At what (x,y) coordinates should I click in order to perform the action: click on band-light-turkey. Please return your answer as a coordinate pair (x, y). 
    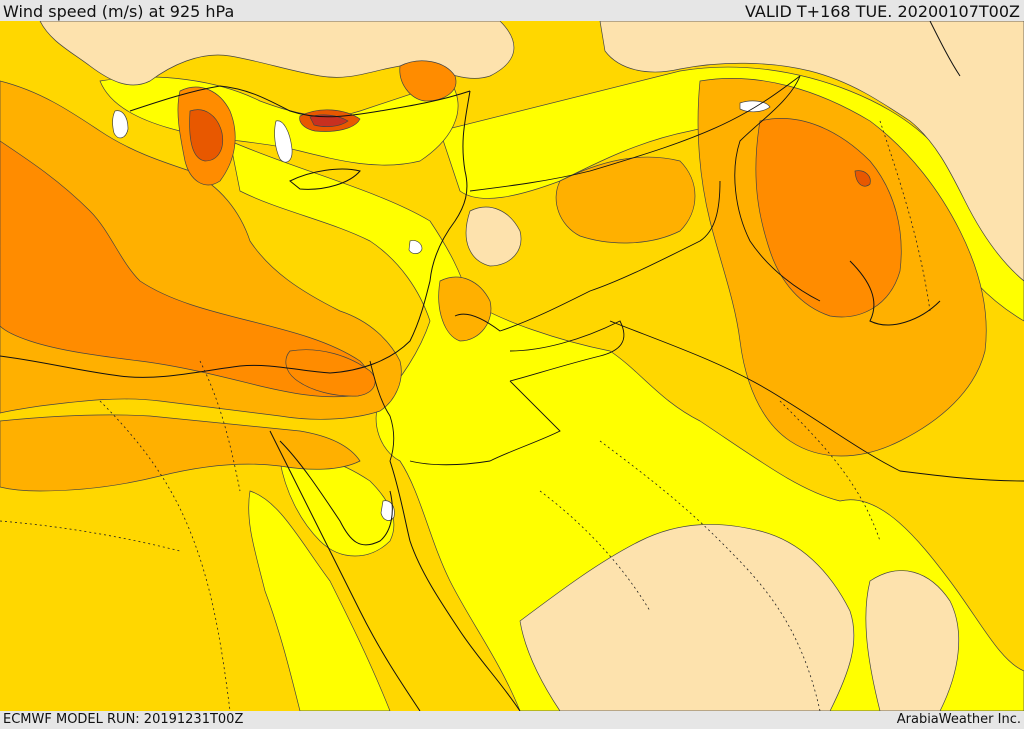
    Looking at the image, I should click on (277, 53).